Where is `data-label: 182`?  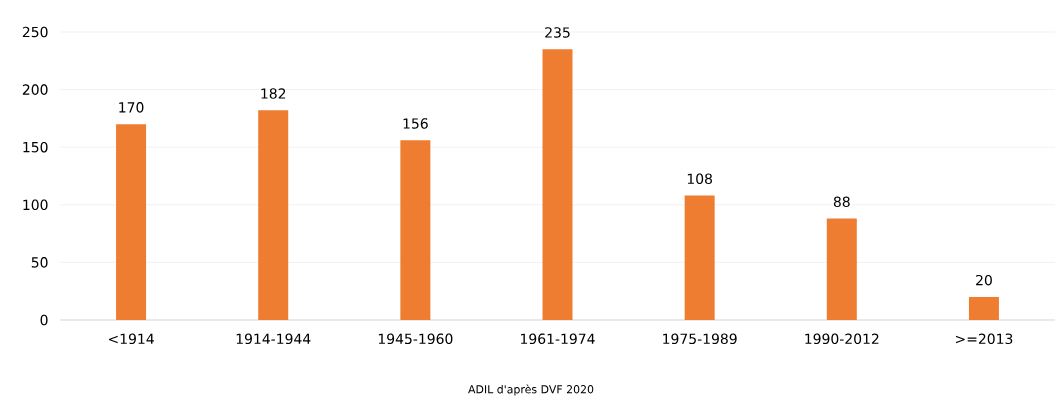 data-label: 182 is located at coordinates (273, 93).